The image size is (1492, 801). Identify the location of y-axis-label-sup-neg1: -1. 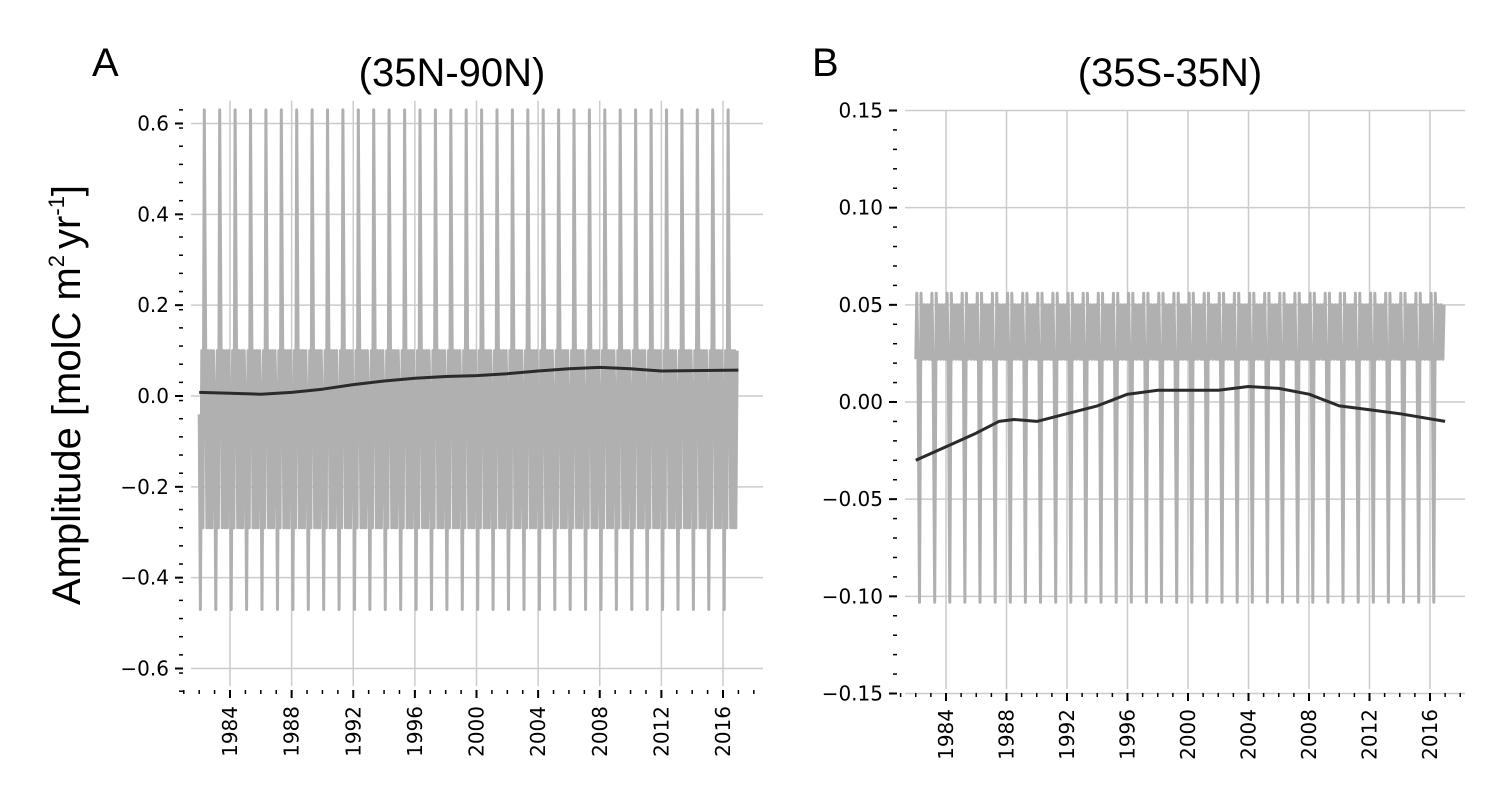
(56, 206).